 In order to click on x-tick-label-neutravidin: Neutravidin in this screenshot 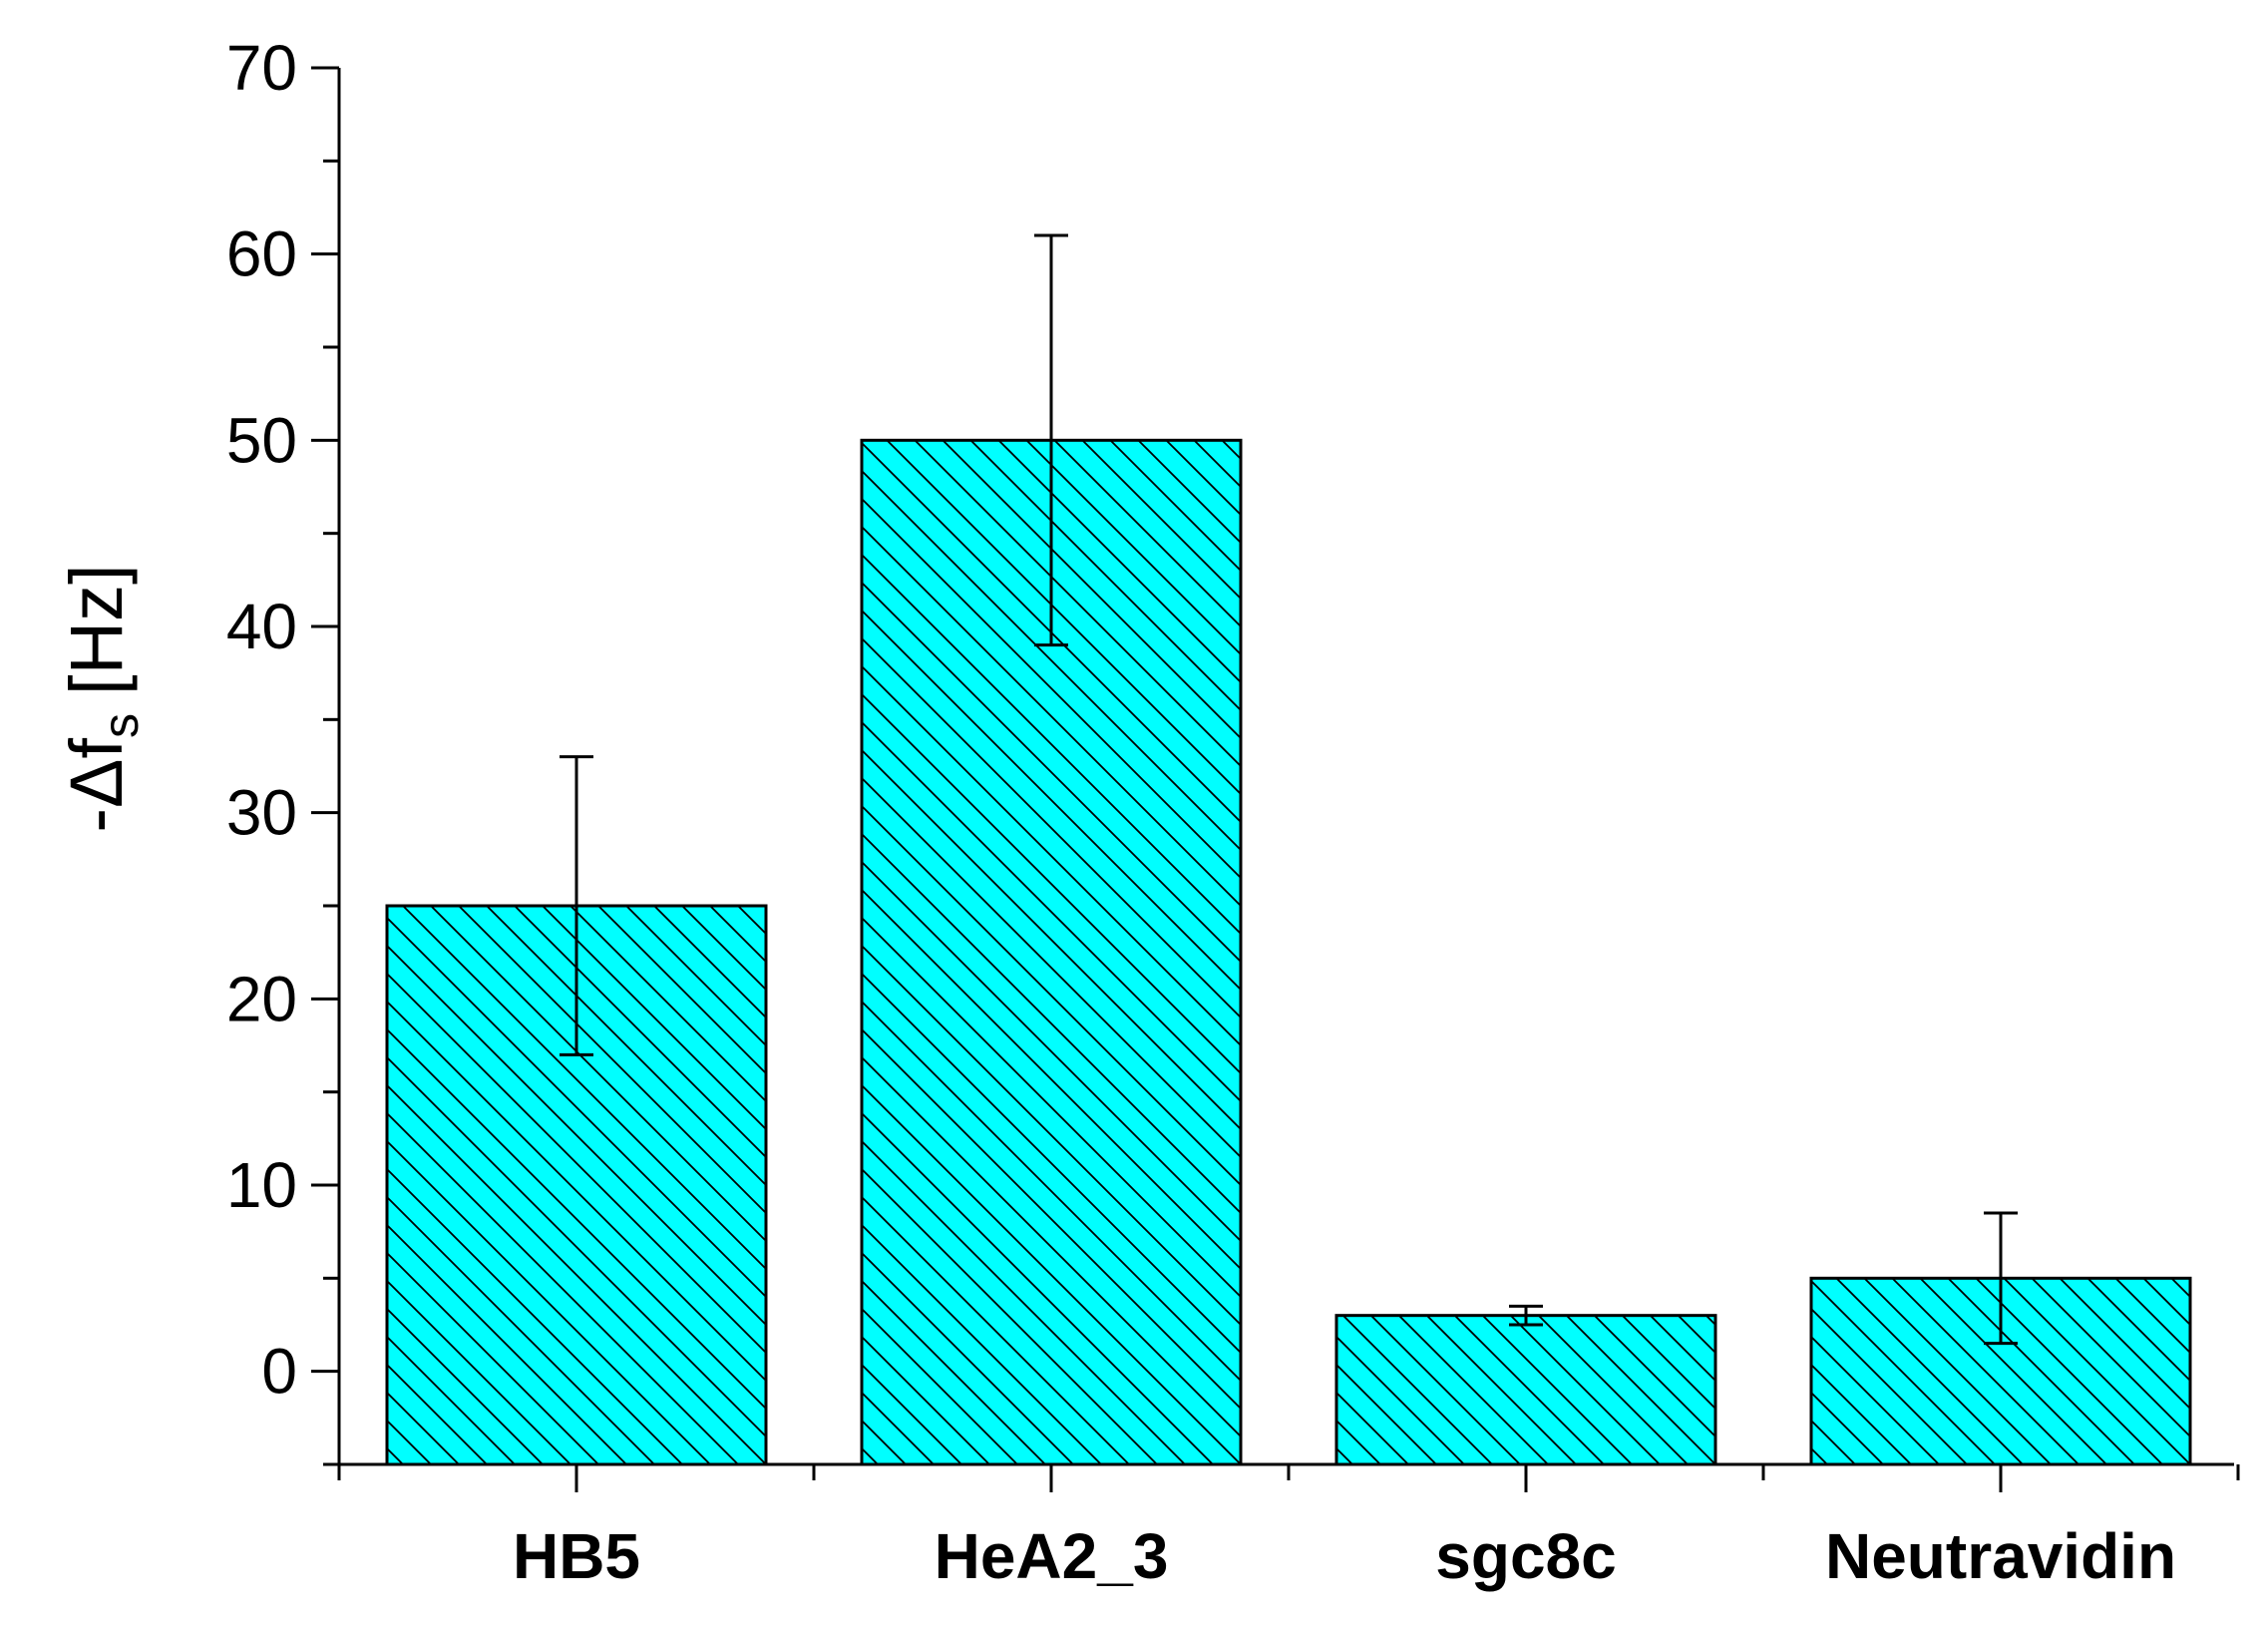, I will do `click(2000, 1556)`.